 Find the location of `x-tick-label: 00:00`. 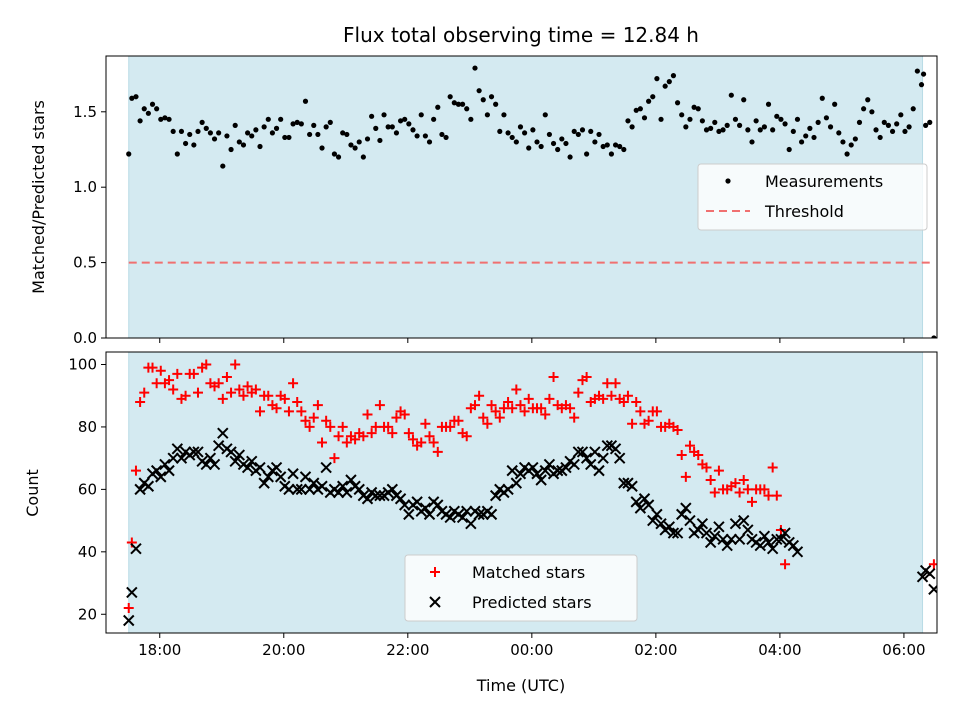

x-tick-label: 00:00 is located at coordinates (531, 650).